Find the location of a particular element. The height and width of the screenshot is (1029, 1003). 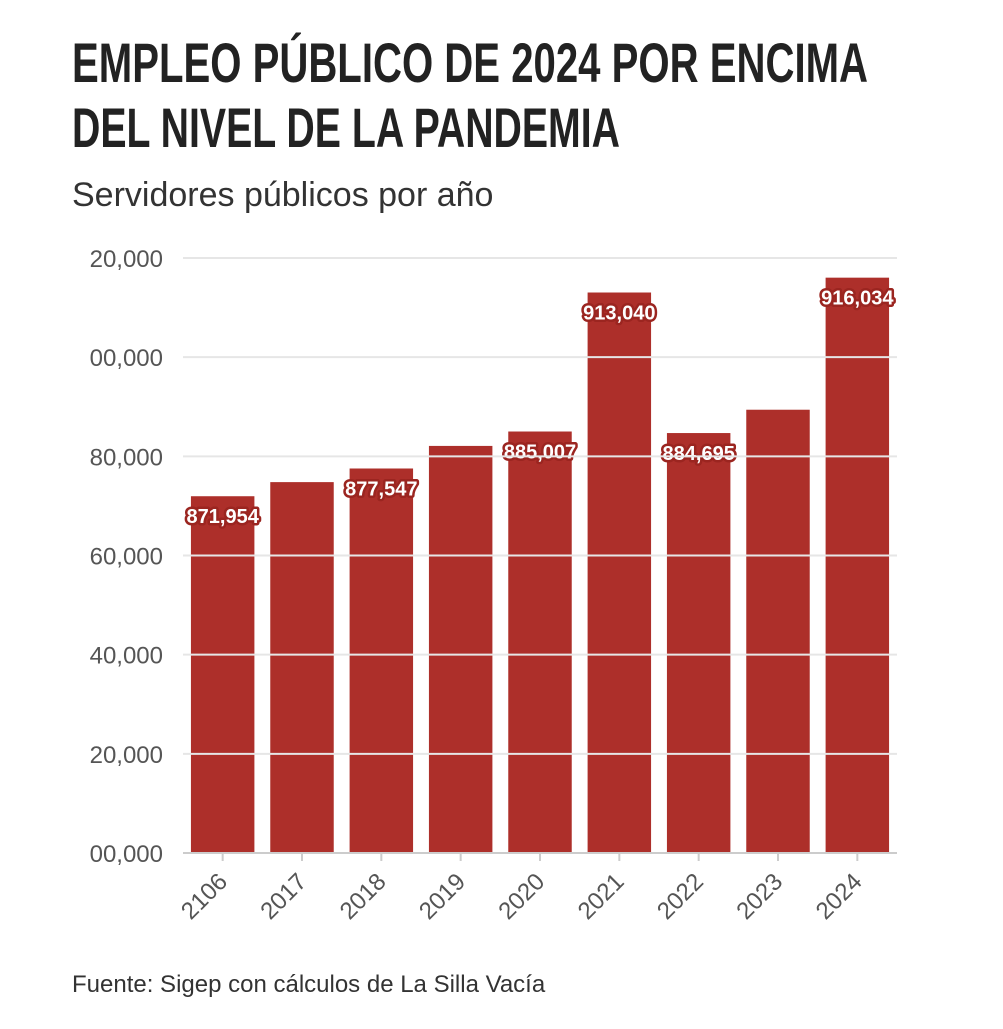

y-tick-label: 60,000 is located at coordinates (126, 557).